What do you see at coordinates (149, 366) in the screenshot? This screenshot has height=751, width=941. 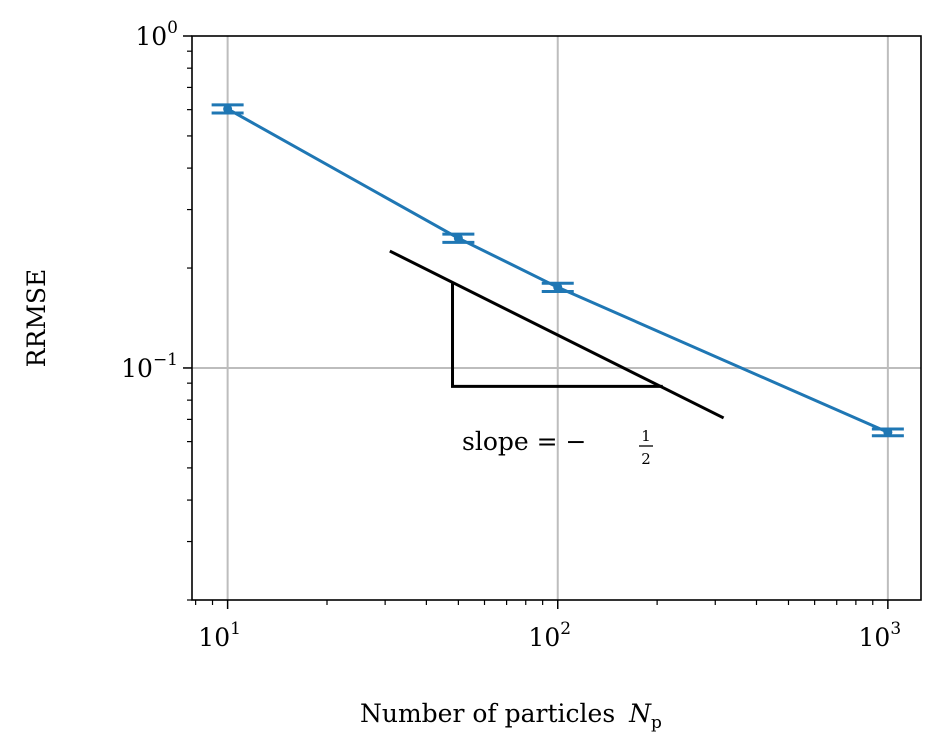 I see `y-tick-label: 10⁻¹` at bounding box center [149, 366].